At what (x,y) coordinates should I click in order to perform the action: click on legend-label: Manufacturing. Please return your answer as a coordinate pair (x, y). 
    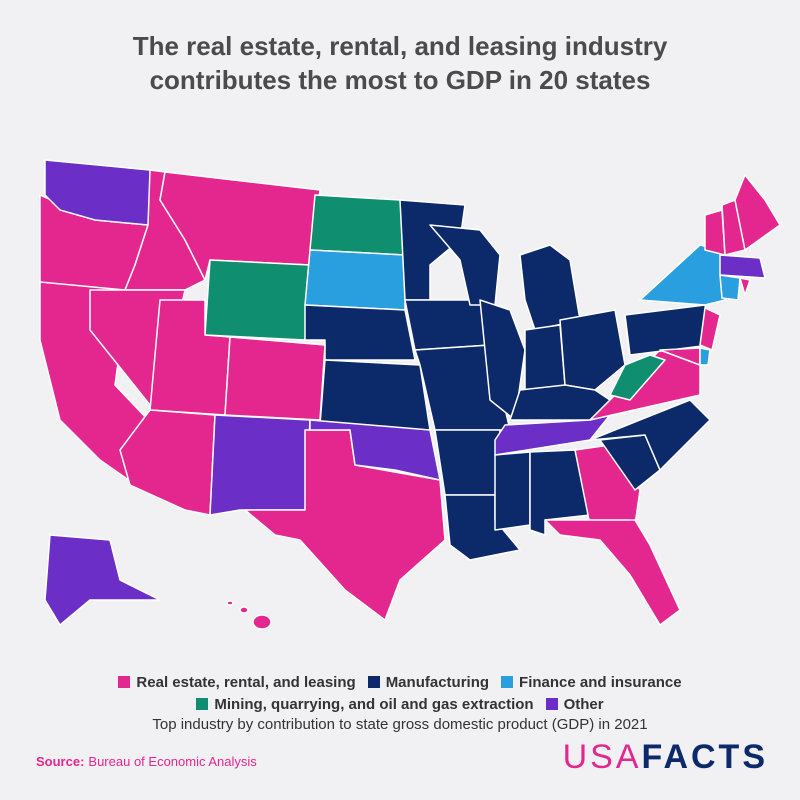
    Looking at the image, I should click on (437, 682).